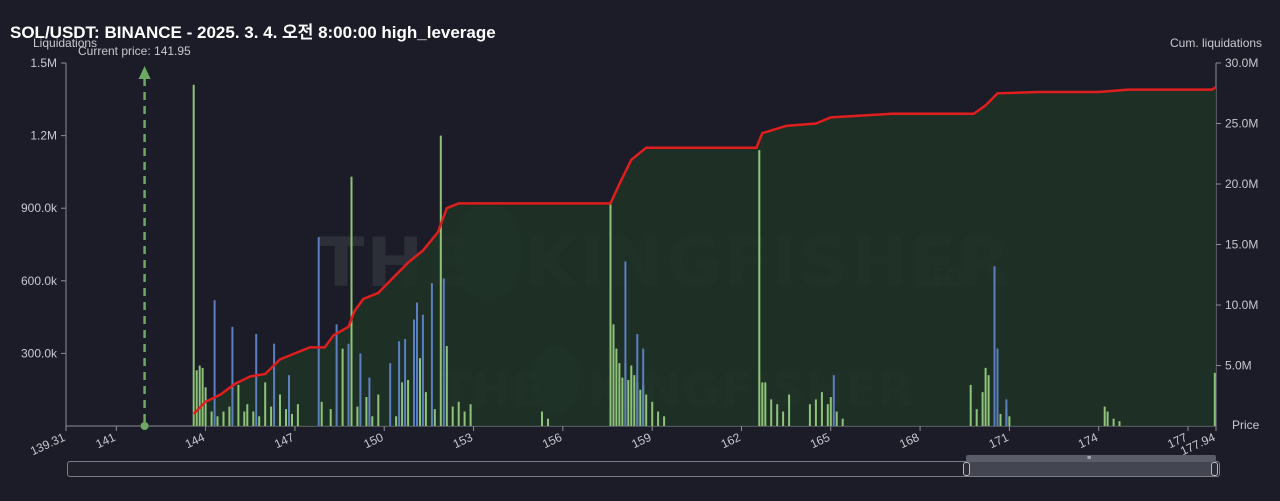  I want to click on x-tick-label: 141, so click(106, 440).